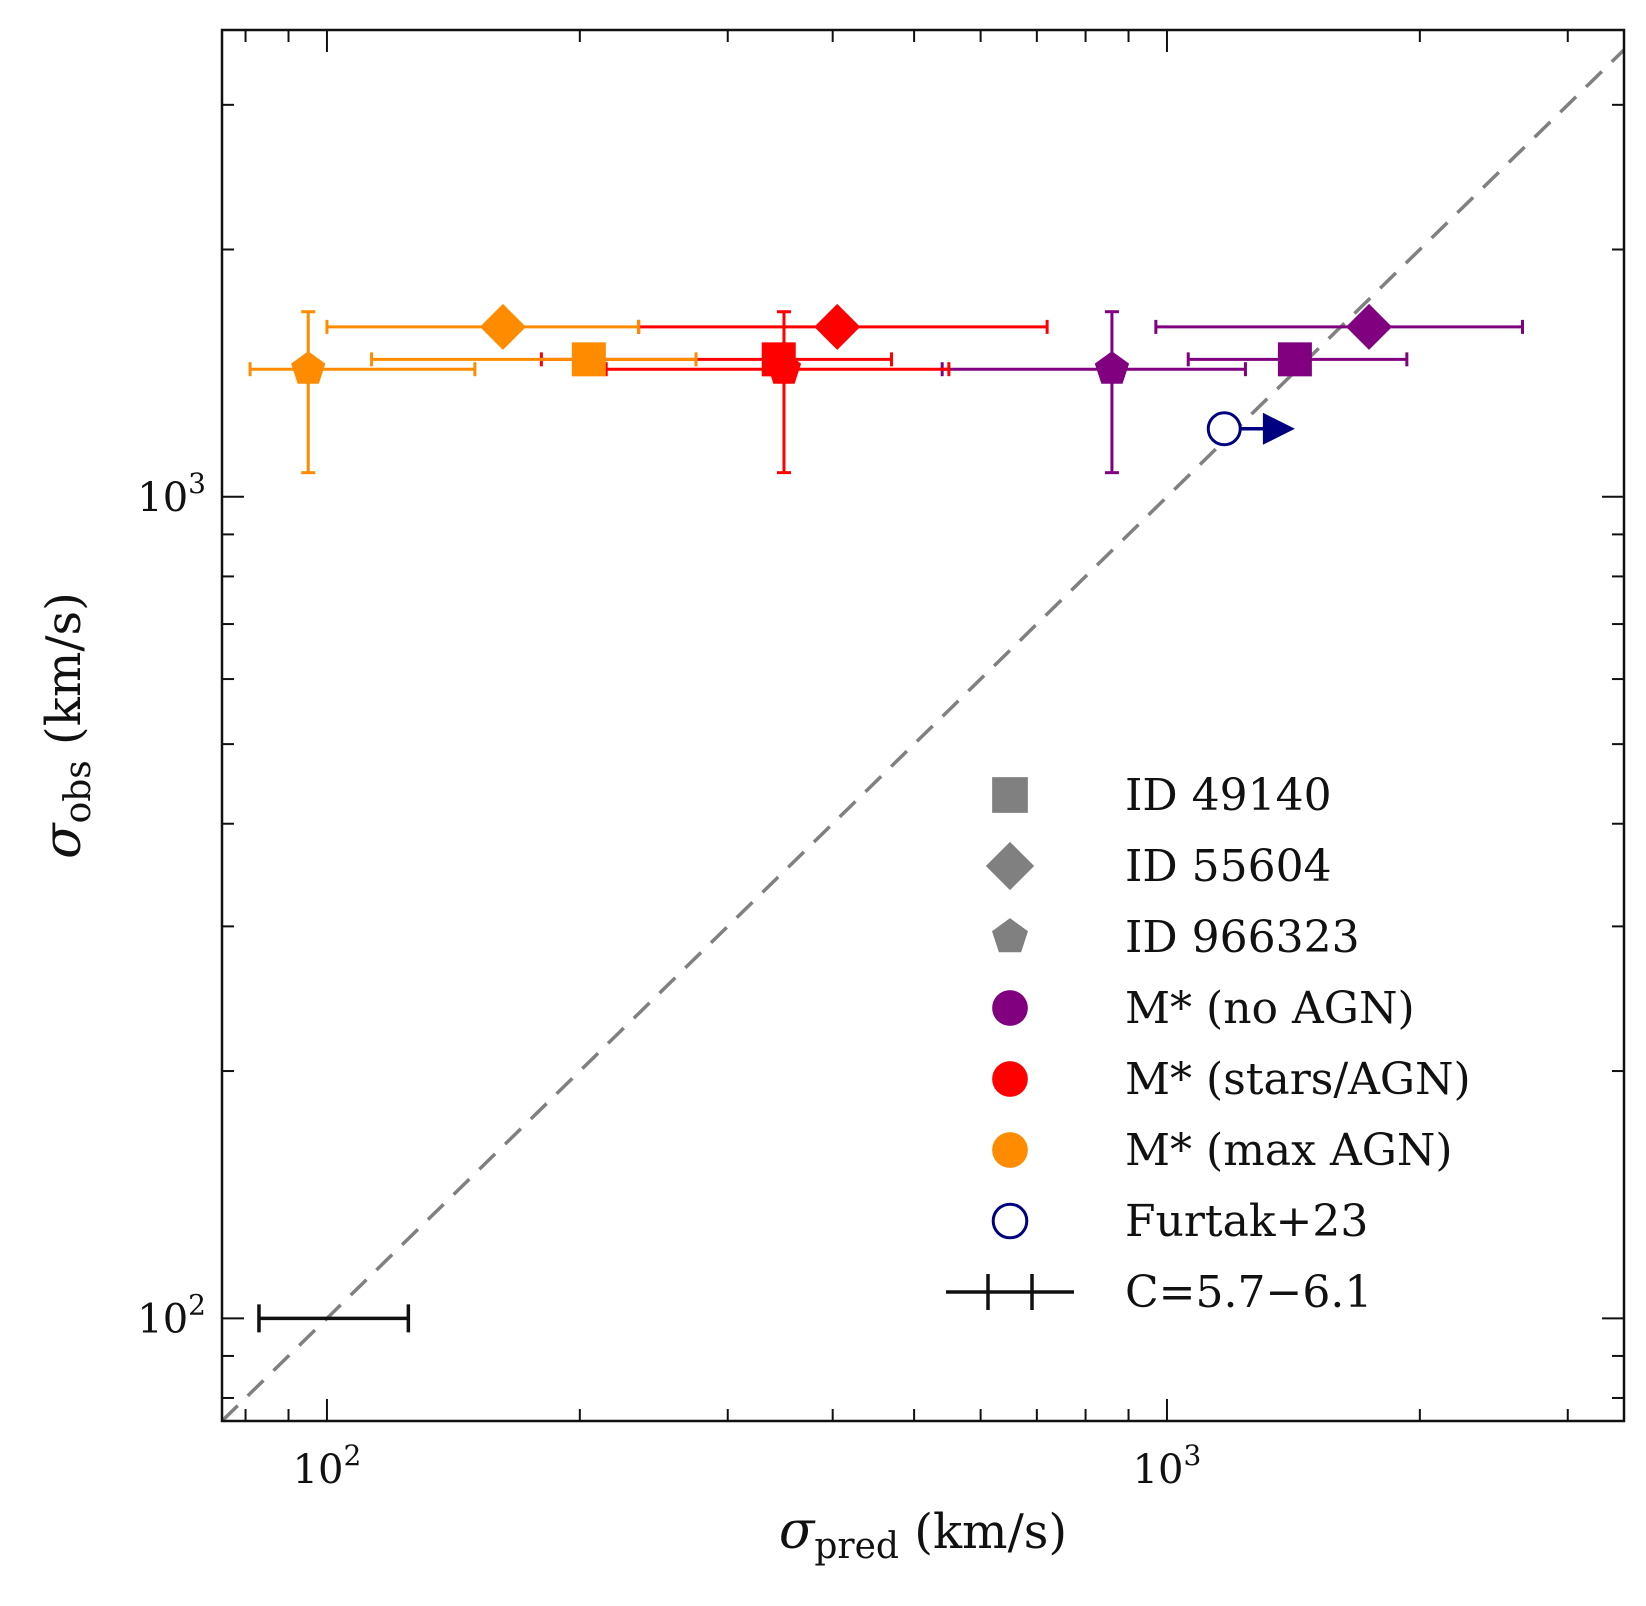 This screenshot has width=1646, height=1606. What do you see at coordinates (1010, 866) in the screenshot?
I see `legend-marker-diamond` at bounding box center [1010, 866].